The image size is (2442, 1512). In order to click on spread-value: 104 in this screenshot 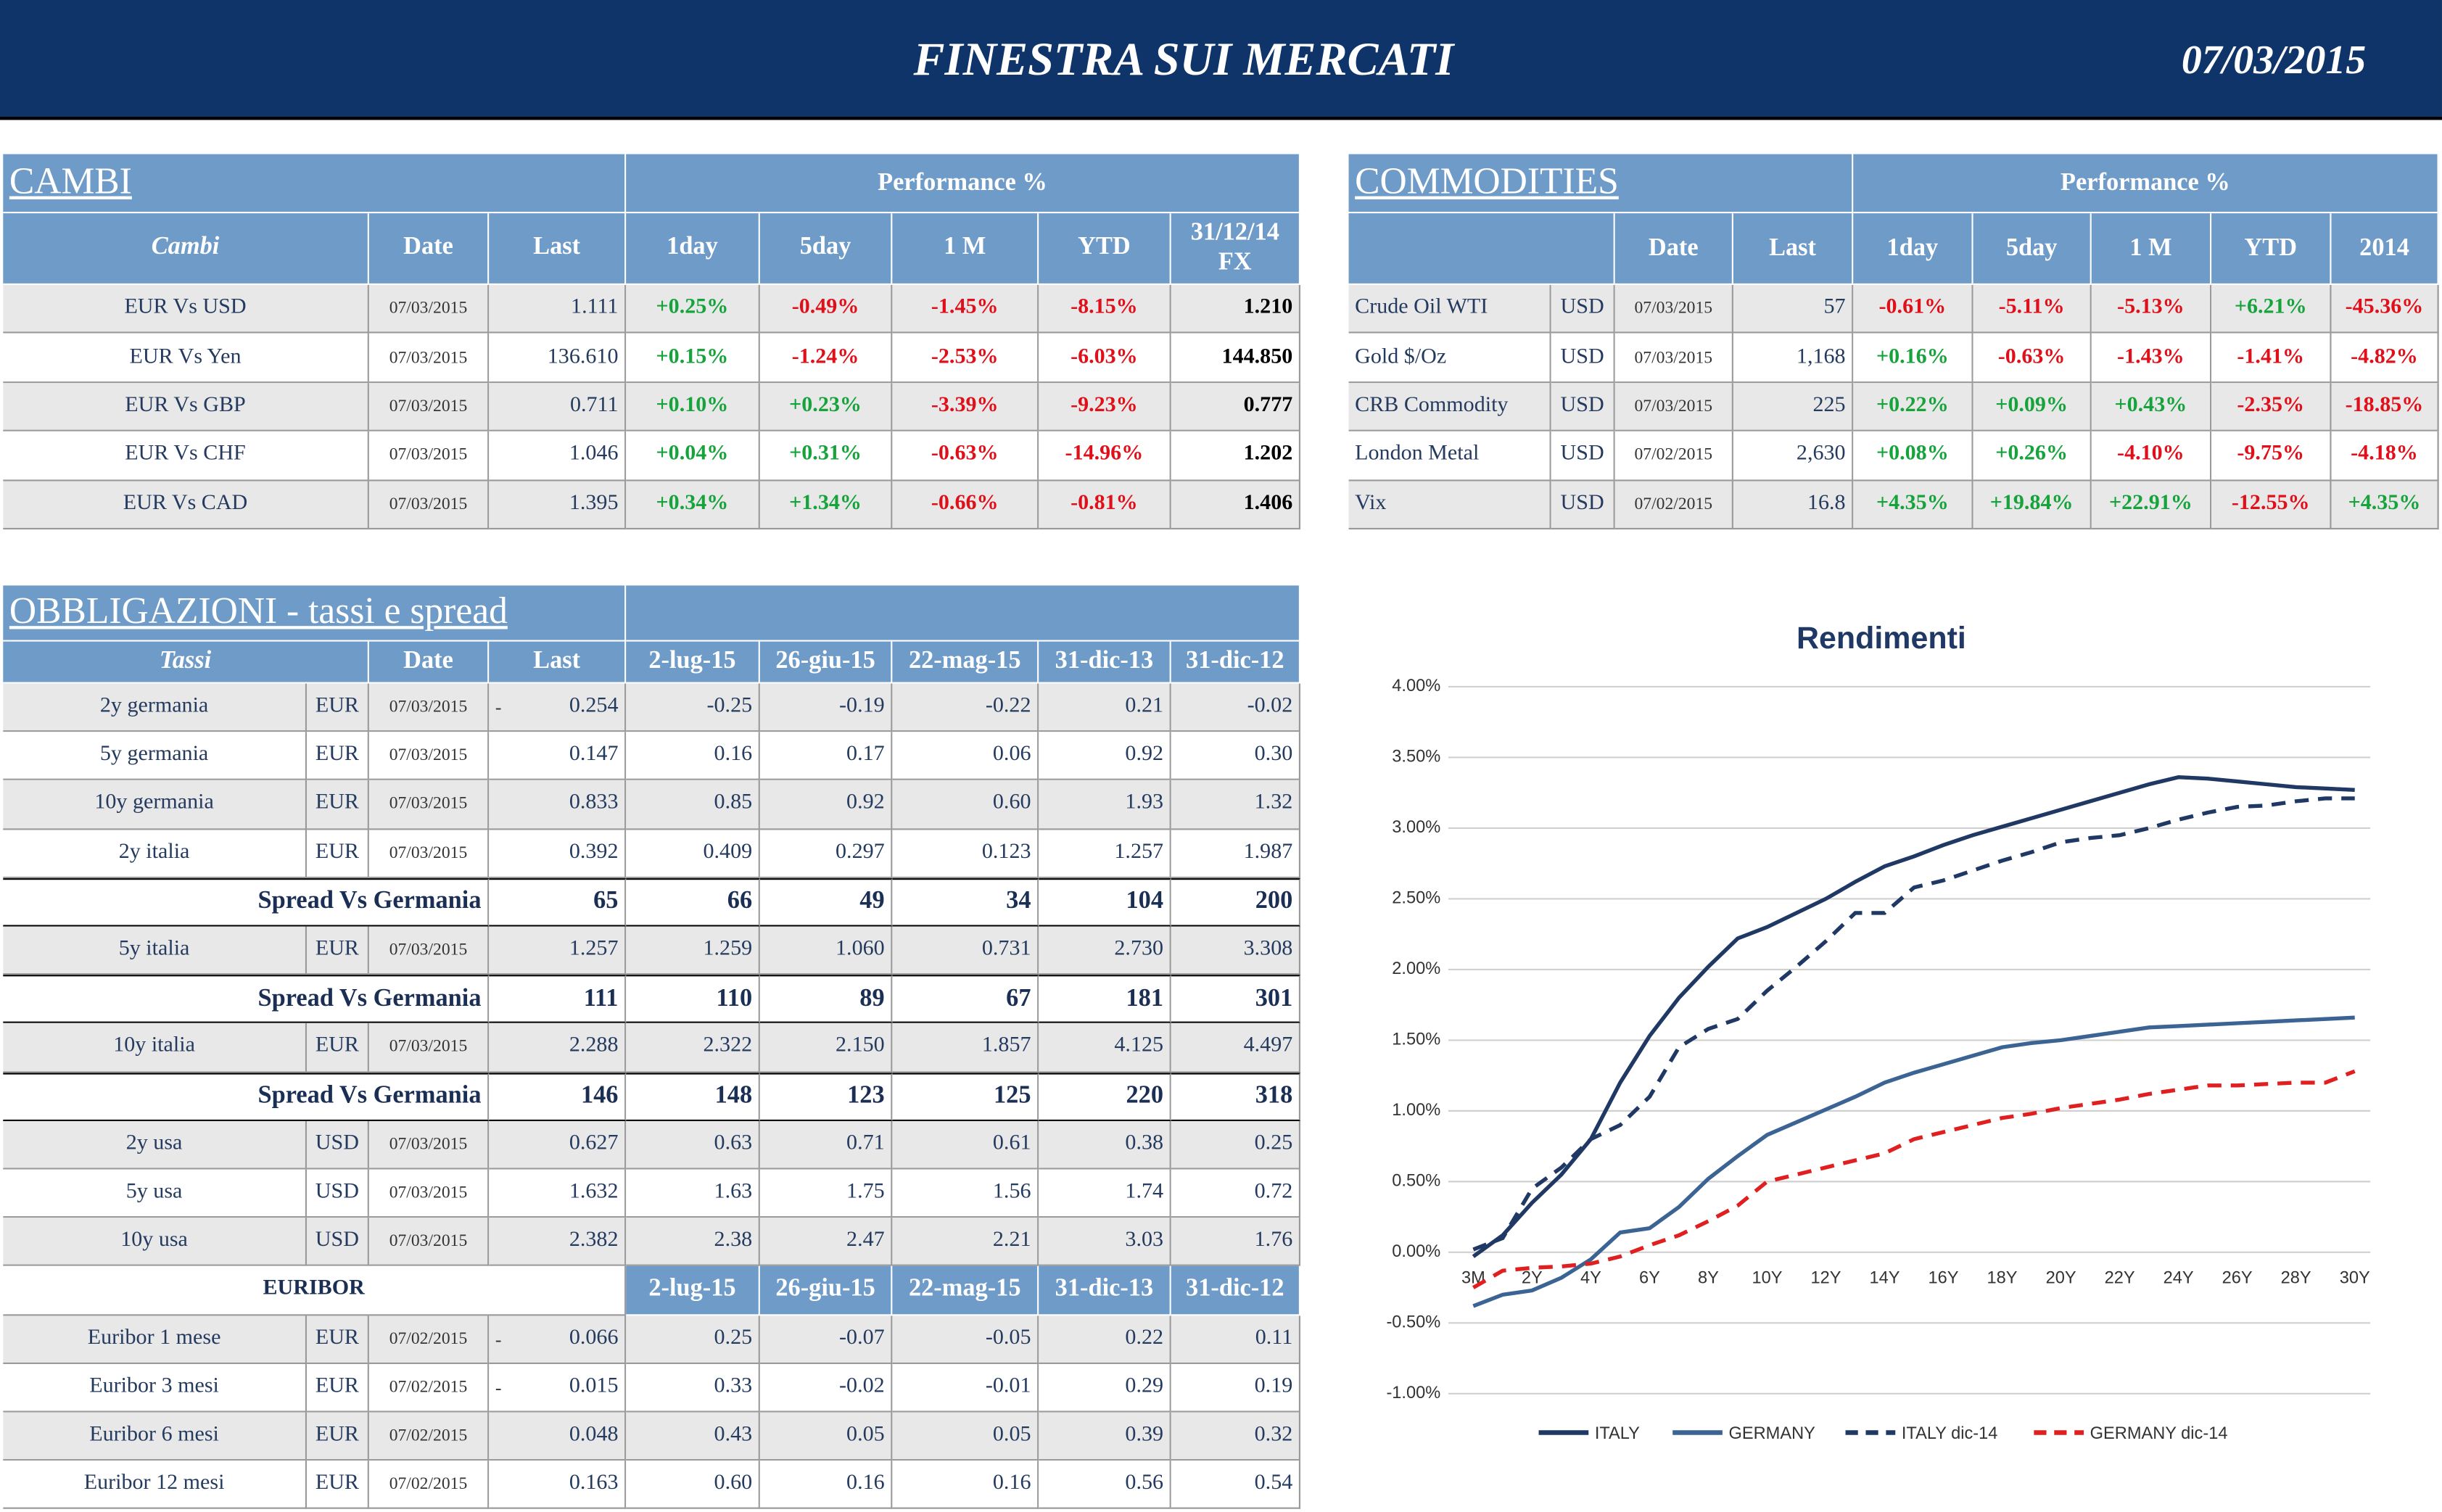, I will do `click(1105, 902)`.